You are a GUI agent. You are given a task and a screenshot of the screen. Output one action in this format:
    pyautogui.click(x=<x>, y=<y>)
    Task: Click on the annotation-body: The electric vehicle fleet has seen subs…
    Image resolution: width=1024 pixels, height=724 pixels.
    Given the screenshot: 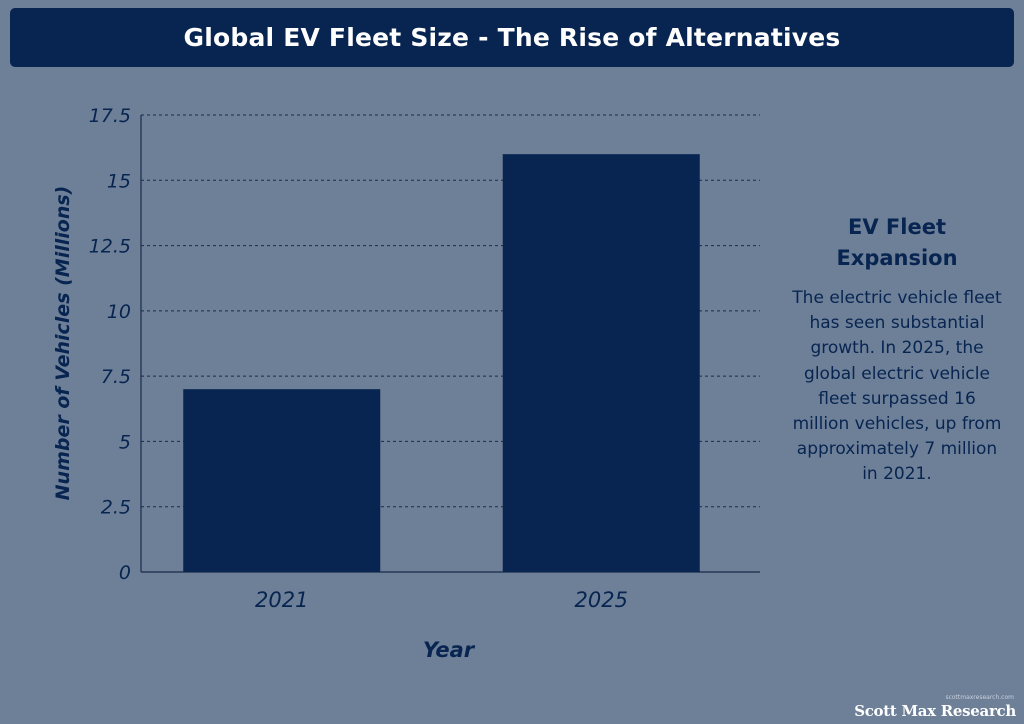 What is the action you would take?
    pyautogui.click(x=897, y=386)
    